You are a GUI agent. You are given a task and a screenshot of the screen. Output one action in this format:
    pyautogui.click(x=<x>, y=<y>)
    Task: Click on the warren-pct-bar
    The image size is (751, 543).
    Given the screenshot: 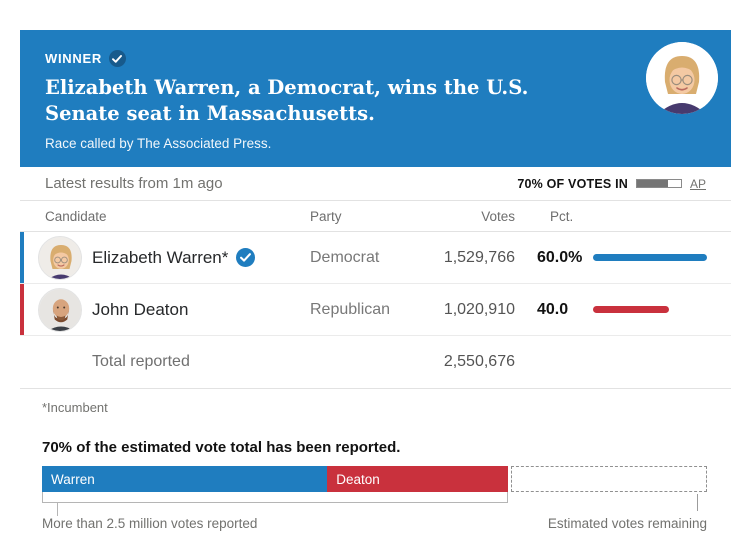 What is the action you would take?
    pyautogui.click(x=650, y=258)
    